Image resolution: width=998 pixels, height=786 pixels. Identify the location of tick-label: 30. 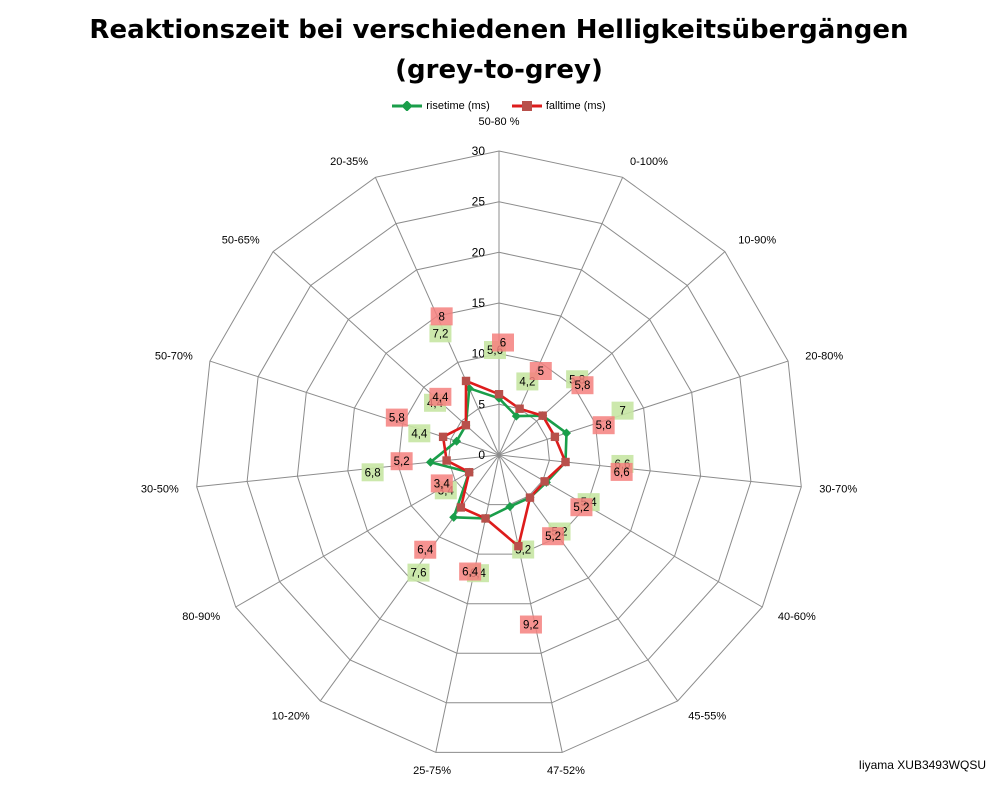
(479, 151).